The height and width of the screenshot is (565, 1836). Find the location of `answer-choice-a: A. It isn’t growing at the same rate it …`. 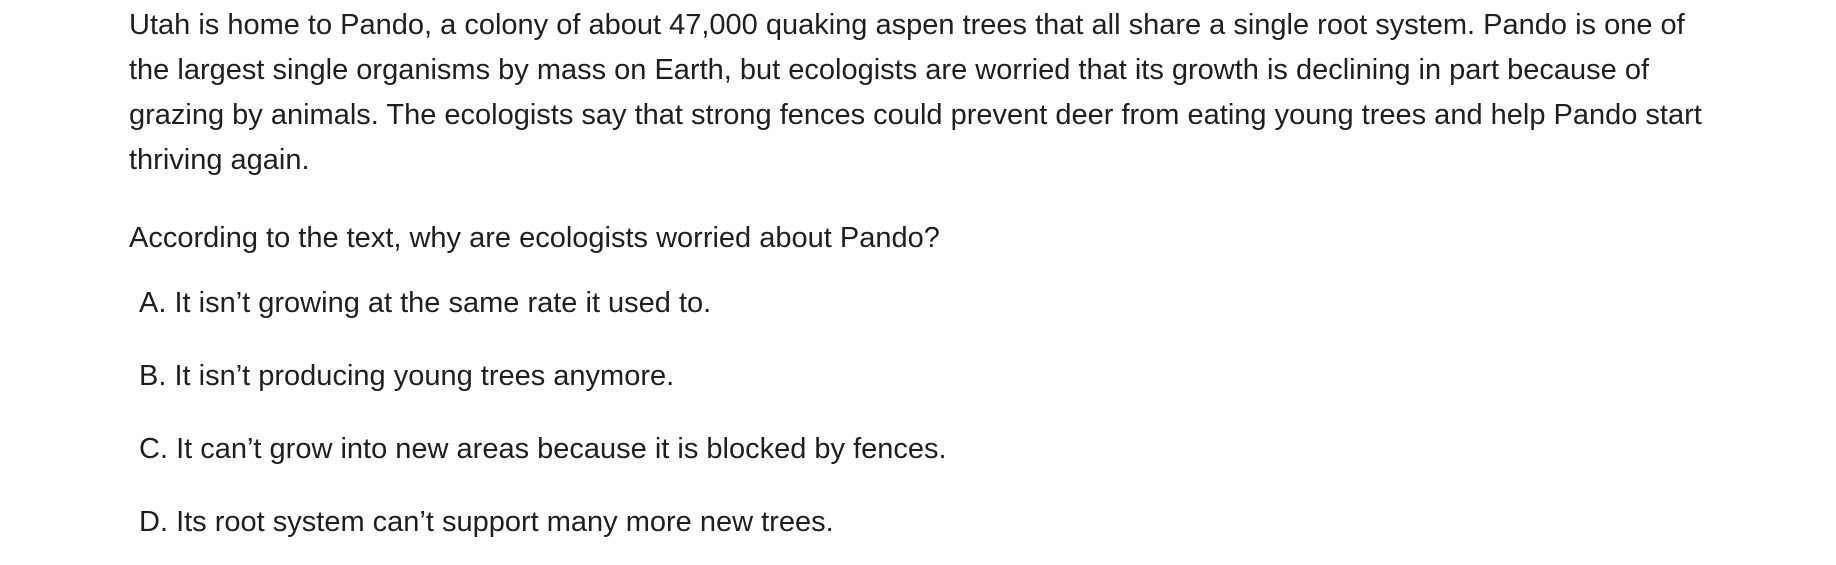

answer-choice-a: A. It isn’t growing at the same rate it … is located at coordinates (929, 303).